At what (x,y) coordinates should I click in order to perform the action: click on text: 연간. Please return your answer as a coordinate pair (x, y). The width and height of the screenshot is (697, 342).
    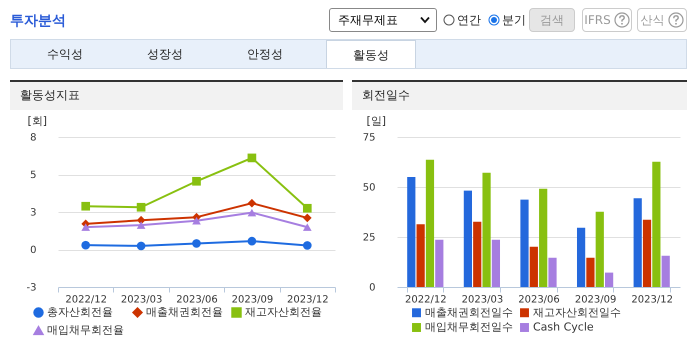
    Looking at the image, I should click on (469, 20).